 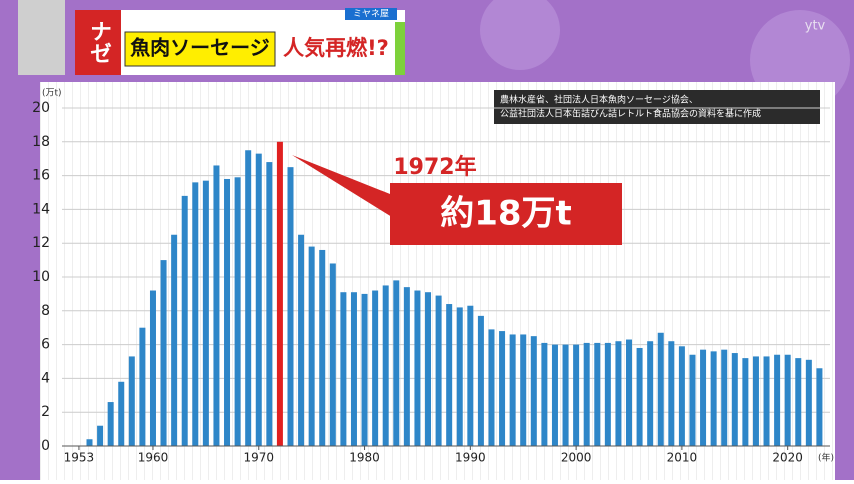 What do you see at coordinates (79, 458) in the screenshot?
I see `x-tick-label: 1953` at bounding box center [79, 458].